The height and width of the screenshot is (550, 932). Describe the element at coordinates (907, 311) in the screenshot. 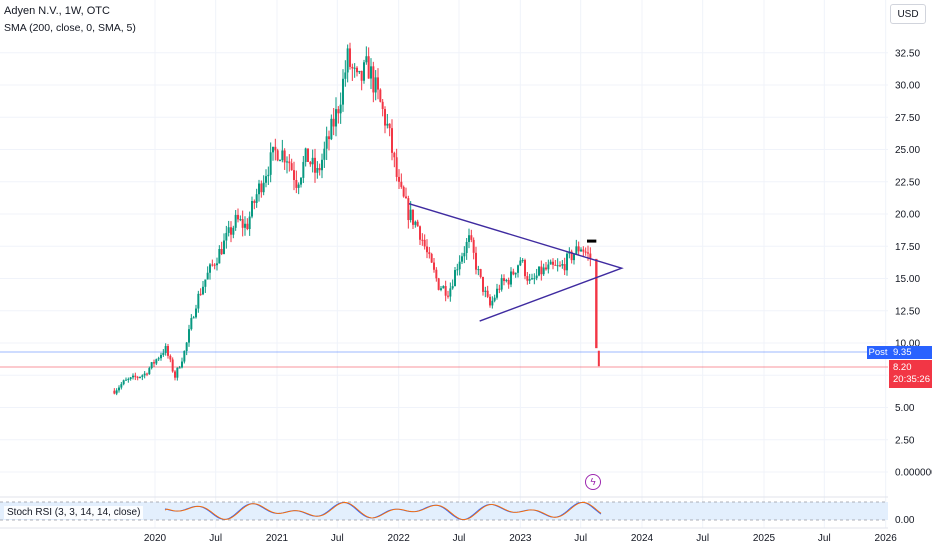

I see `price-tick-label: 12.50` at that location.